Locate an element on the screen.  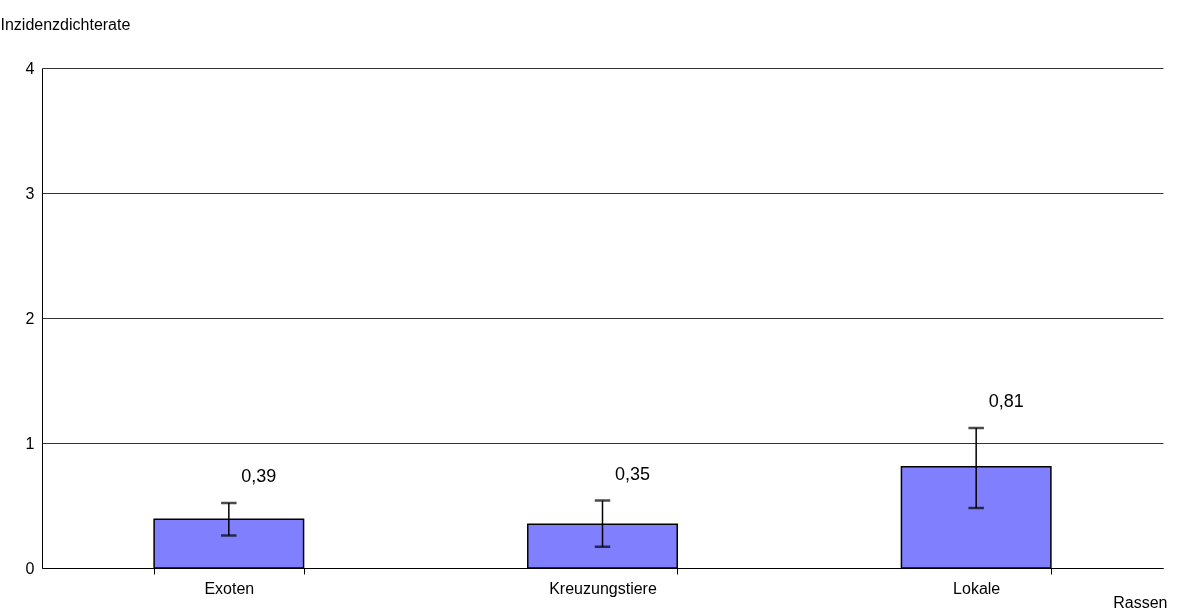
y-tick-label: 1 is located at coordinates (30, 443).